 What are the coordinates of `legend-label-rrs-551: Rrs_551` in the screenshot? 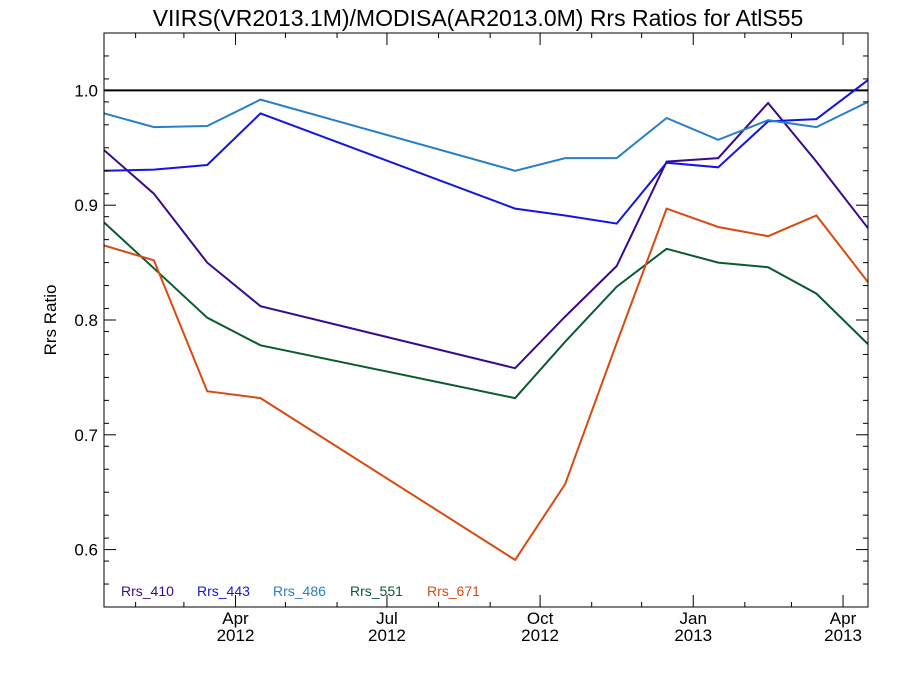 It's located at (376, 591).